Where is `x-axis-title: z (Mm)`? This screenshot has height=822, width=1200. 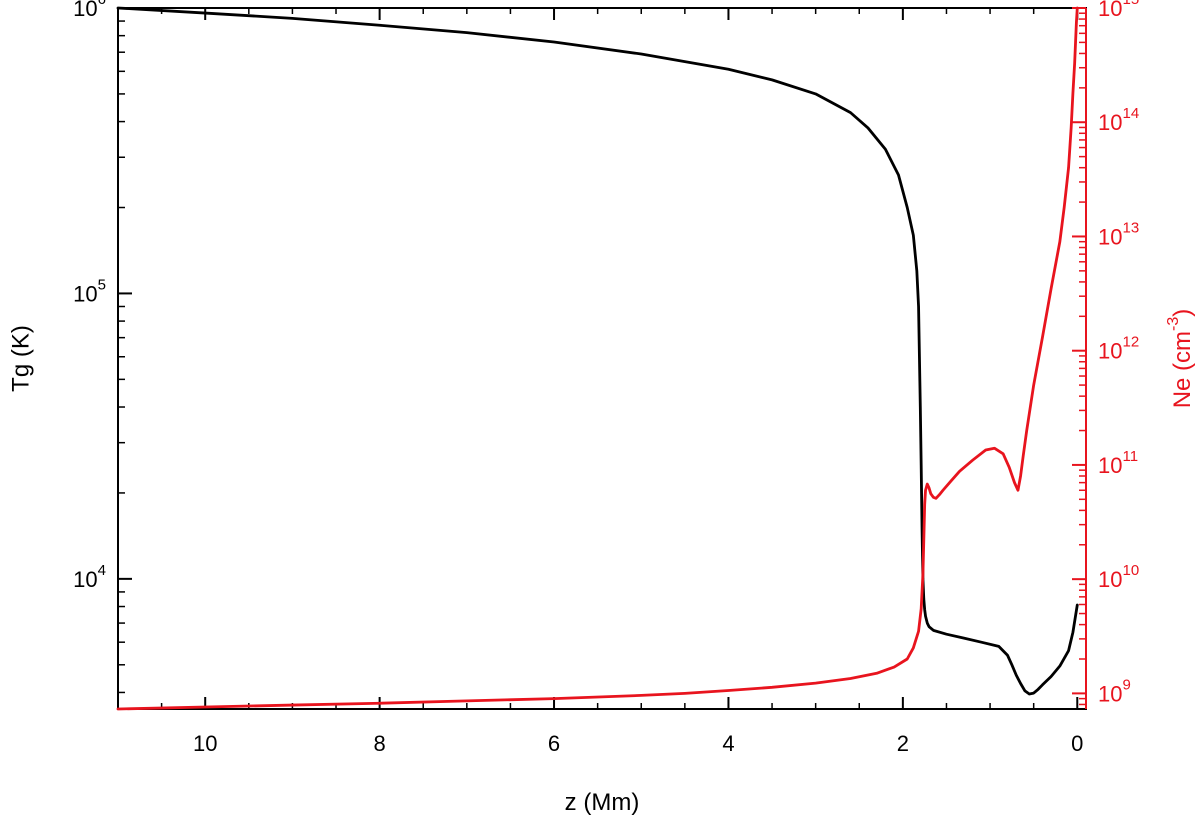 x-axis-title: z (Mm) is located at coordinates (602, 802).